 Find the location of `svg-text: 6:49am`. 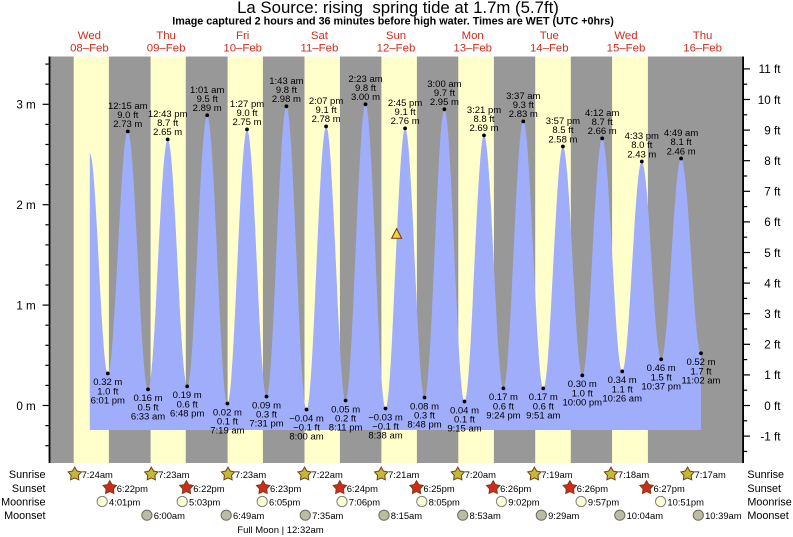

svg-text: 6:49am is located at coordinates (248, 515).